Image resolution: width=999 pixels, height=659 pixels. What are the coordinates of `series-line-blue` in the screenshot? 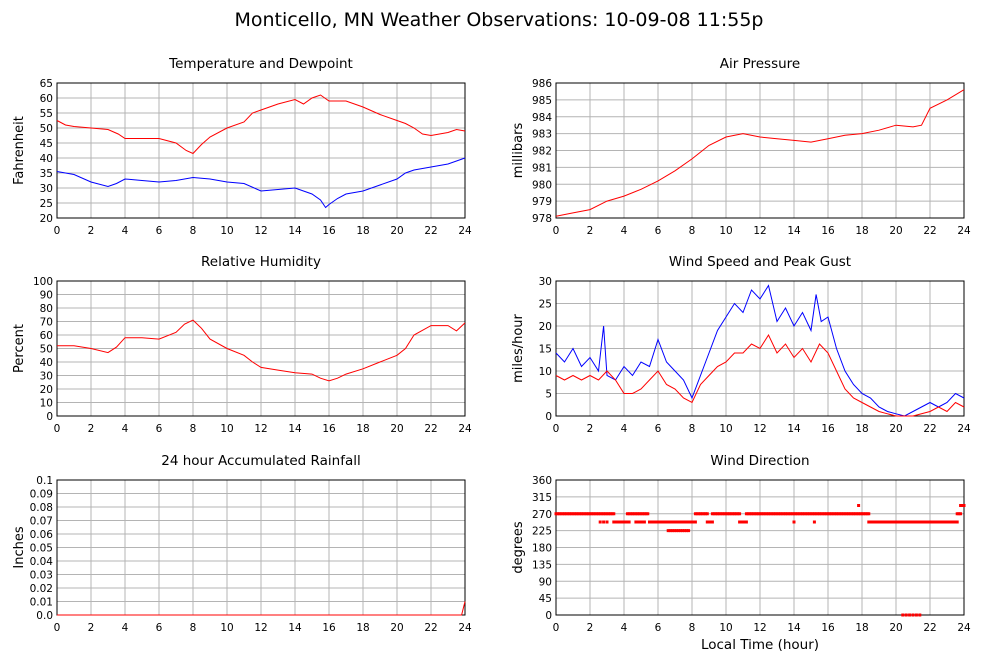 It's located at (261, 183).